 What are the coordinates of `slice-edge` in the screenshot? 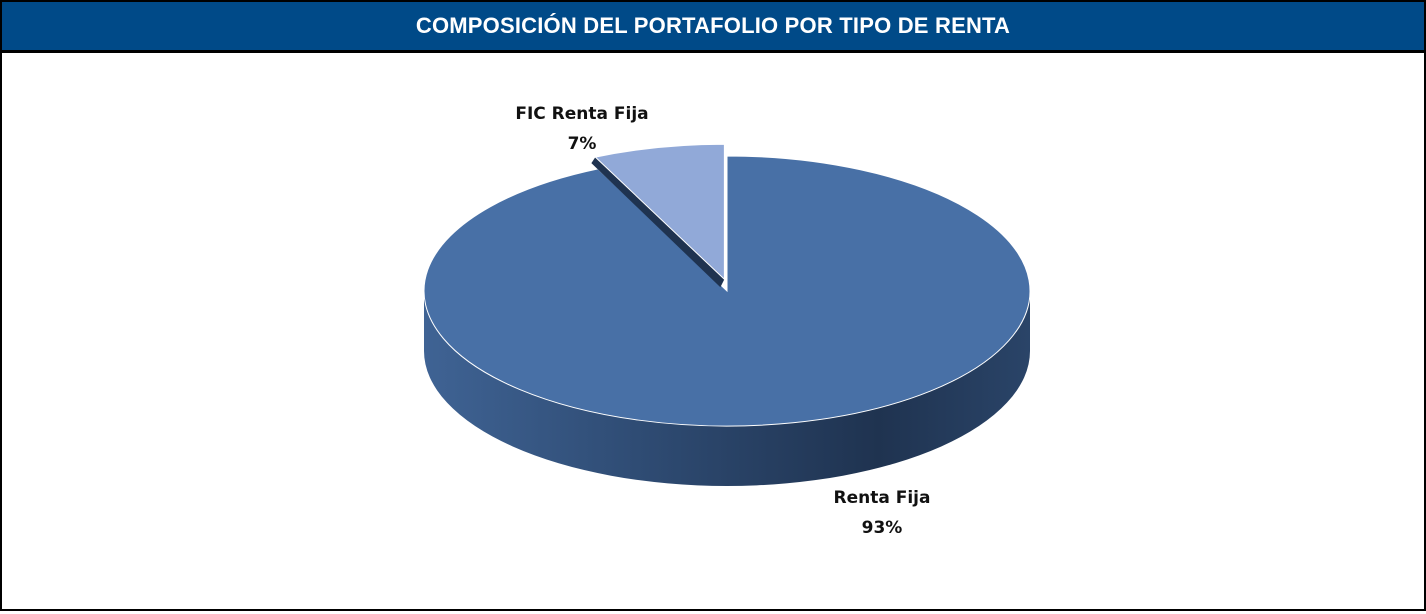 It's located at (658, 222).